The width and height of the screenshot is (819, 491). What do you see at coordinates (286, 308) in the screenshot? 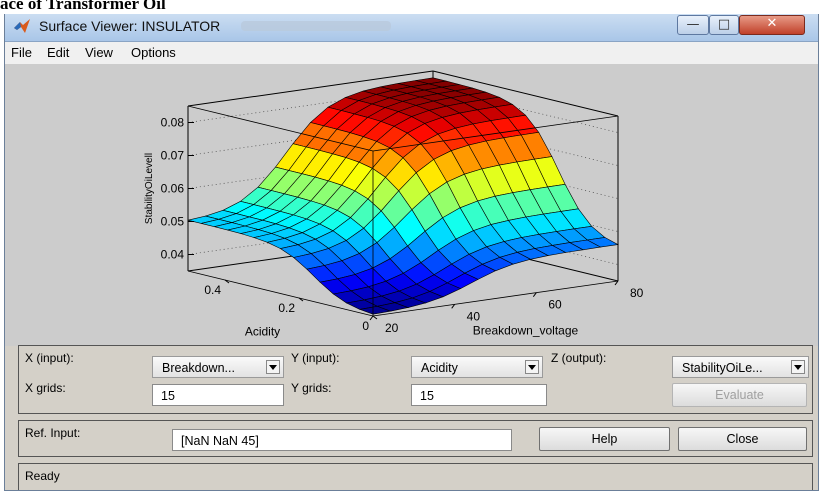
I see `y-tick-label: 0.2` at bounding box center [286, 308].